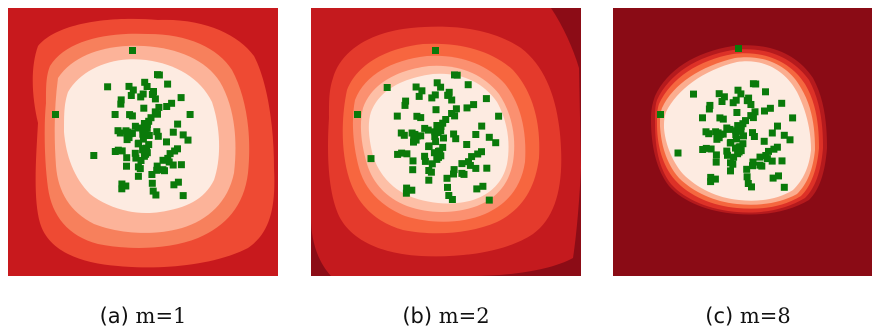 This screenshot has height=330, width=872. I want to click on caption-b: (b) m=2, so click(446, 316).